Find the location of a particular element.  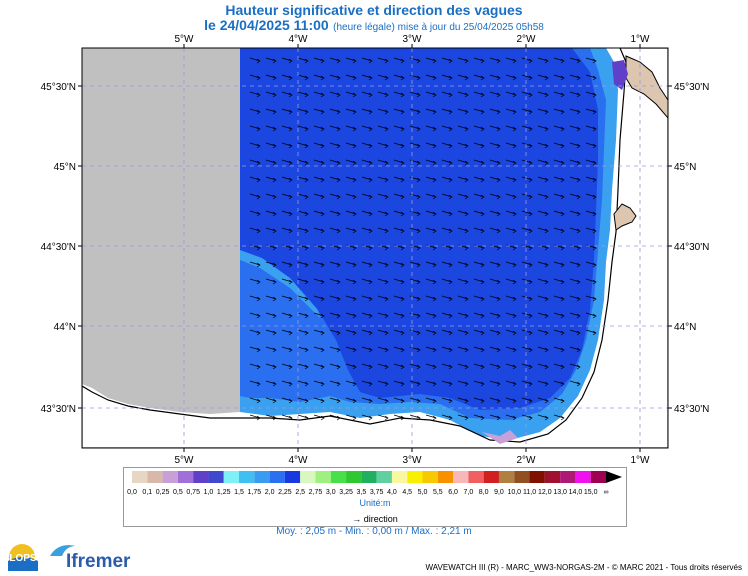

lops-wave-icon is located at coordinates (23, 564).